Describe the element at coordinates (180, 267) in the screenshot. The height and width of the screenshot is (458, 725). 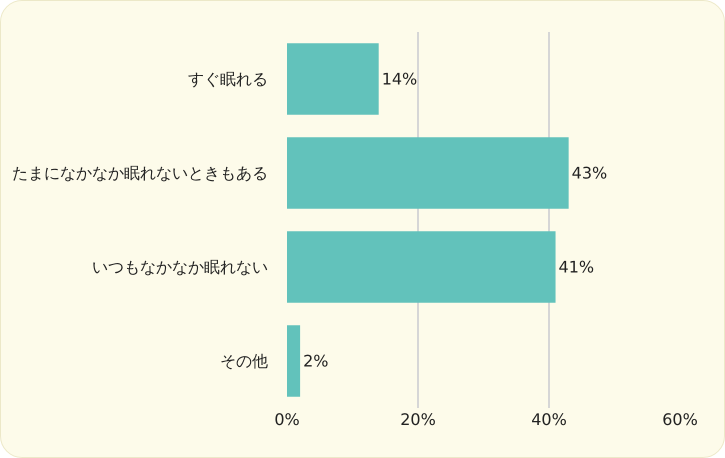
I see `y-tick-label: いつもなかなか眠れない` at that location.